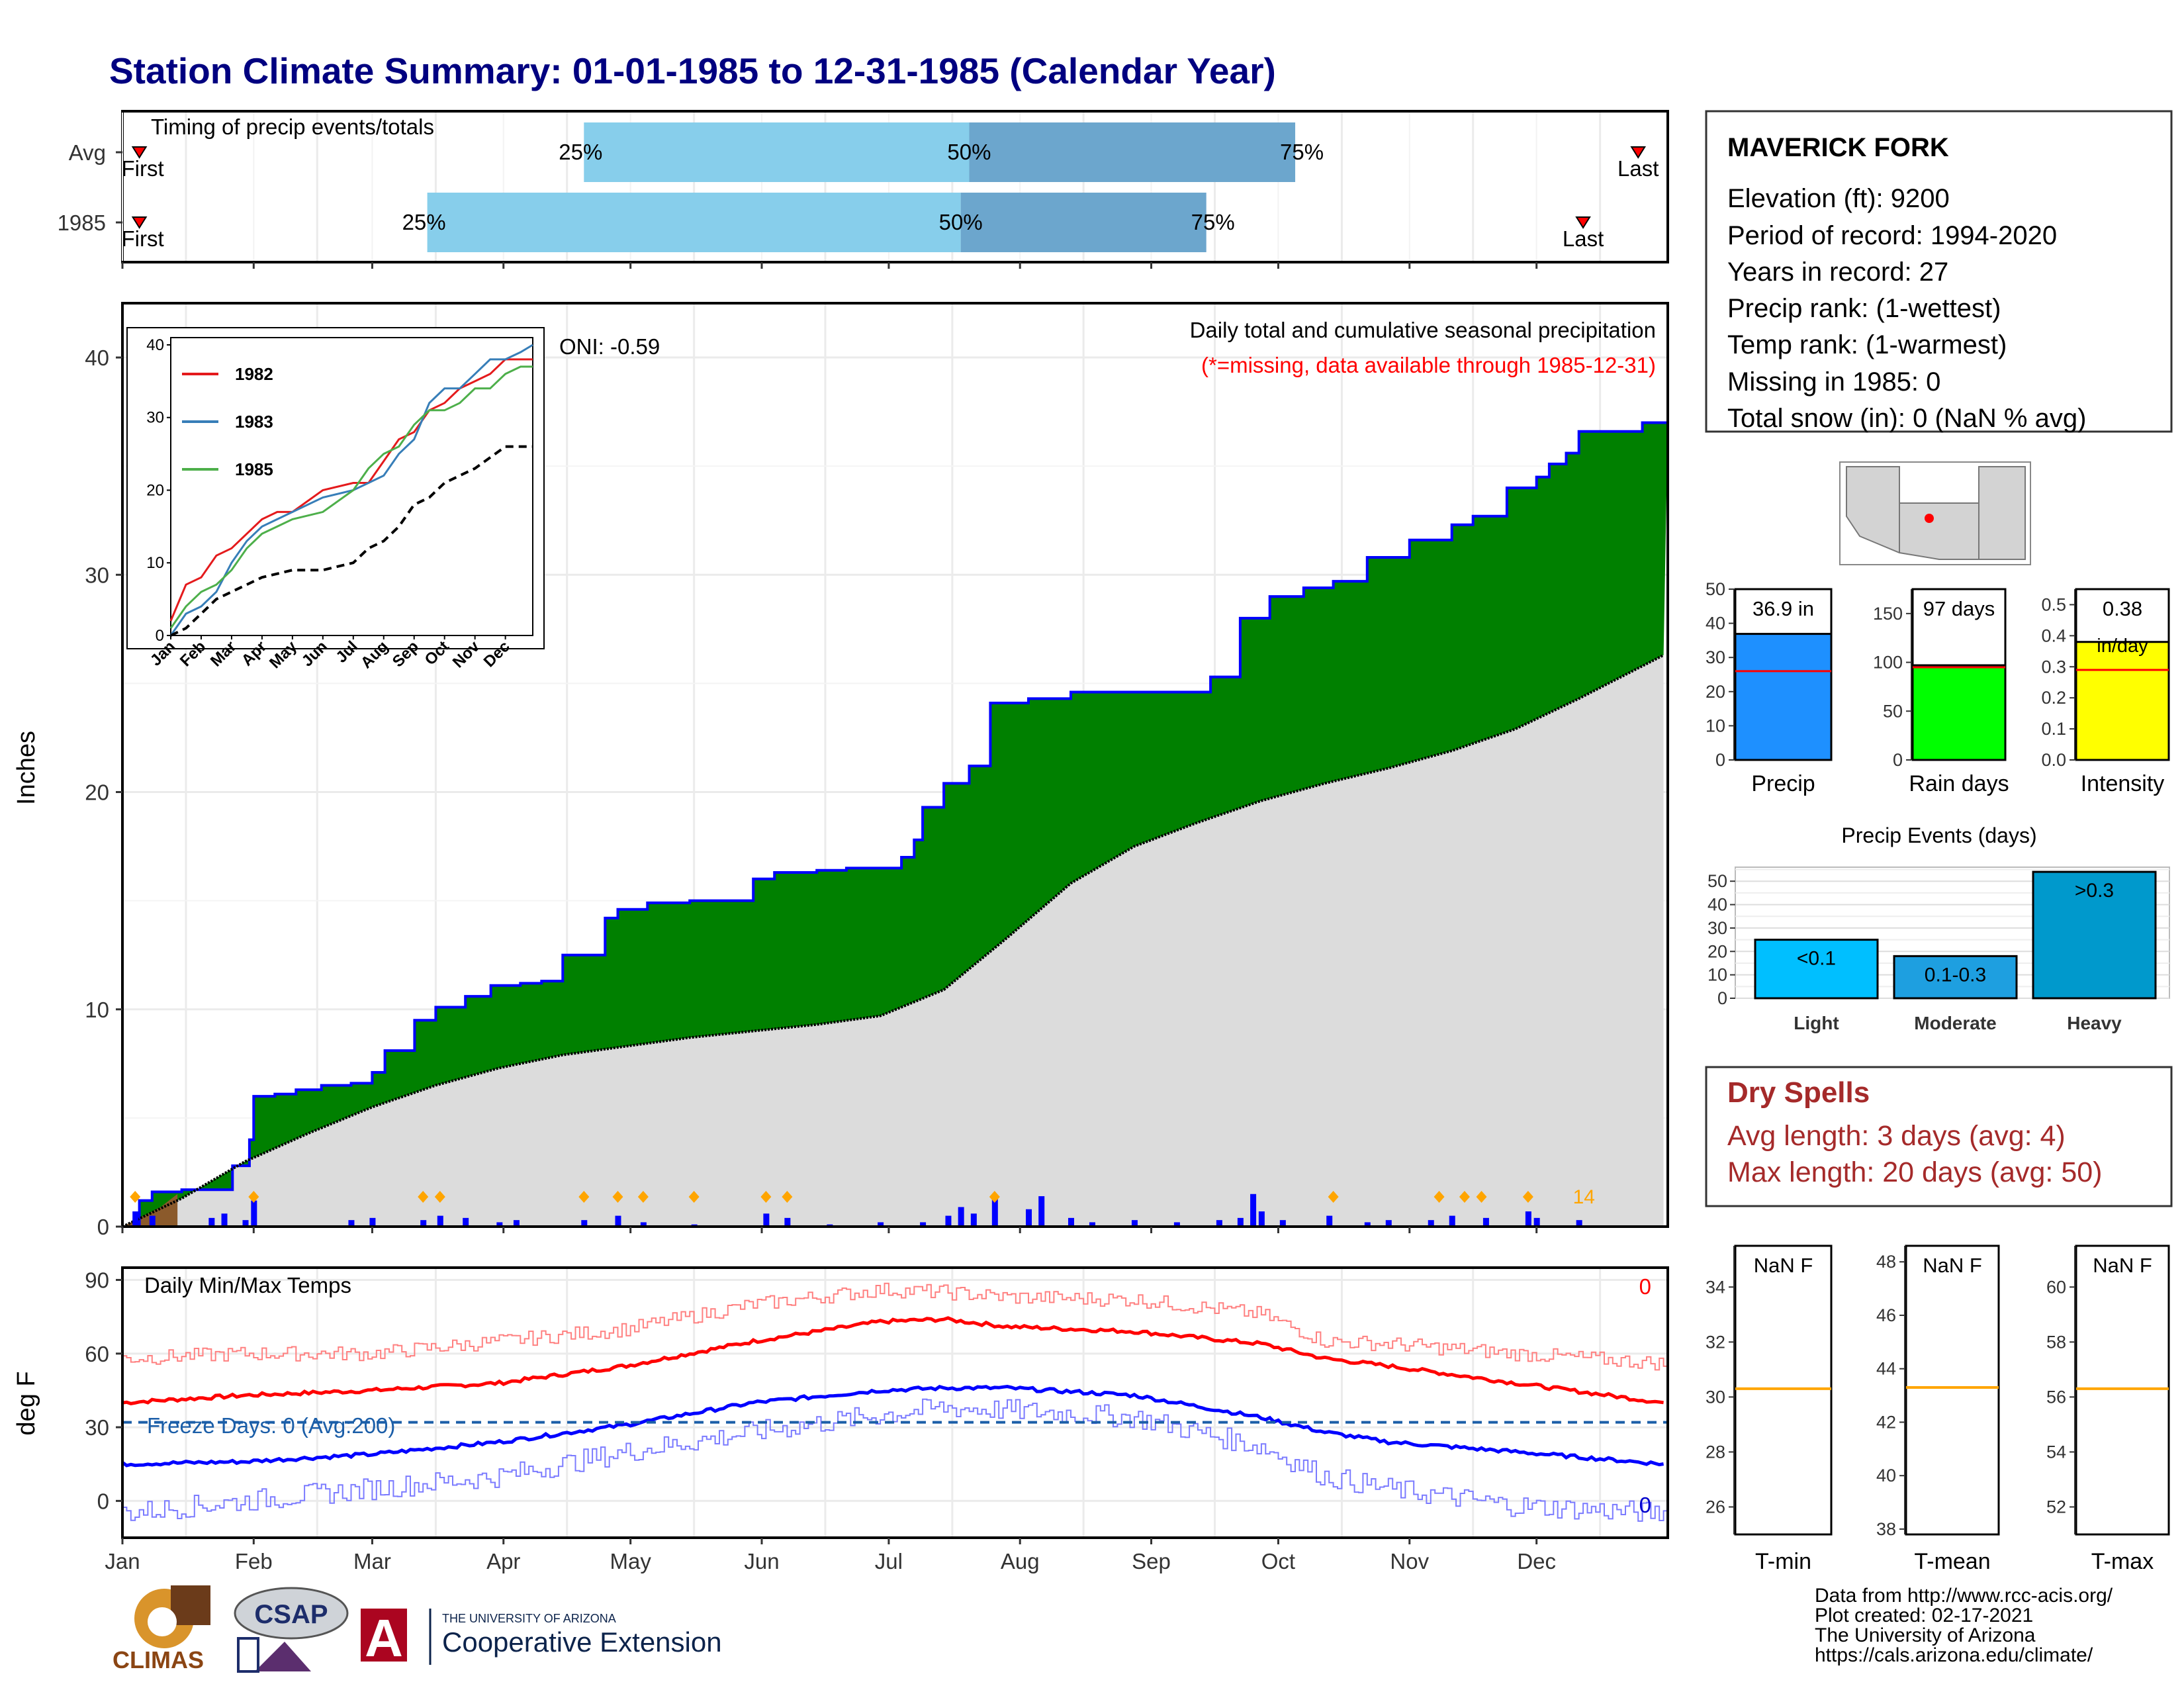  I want to click on first-label: First, so click(143, 168).